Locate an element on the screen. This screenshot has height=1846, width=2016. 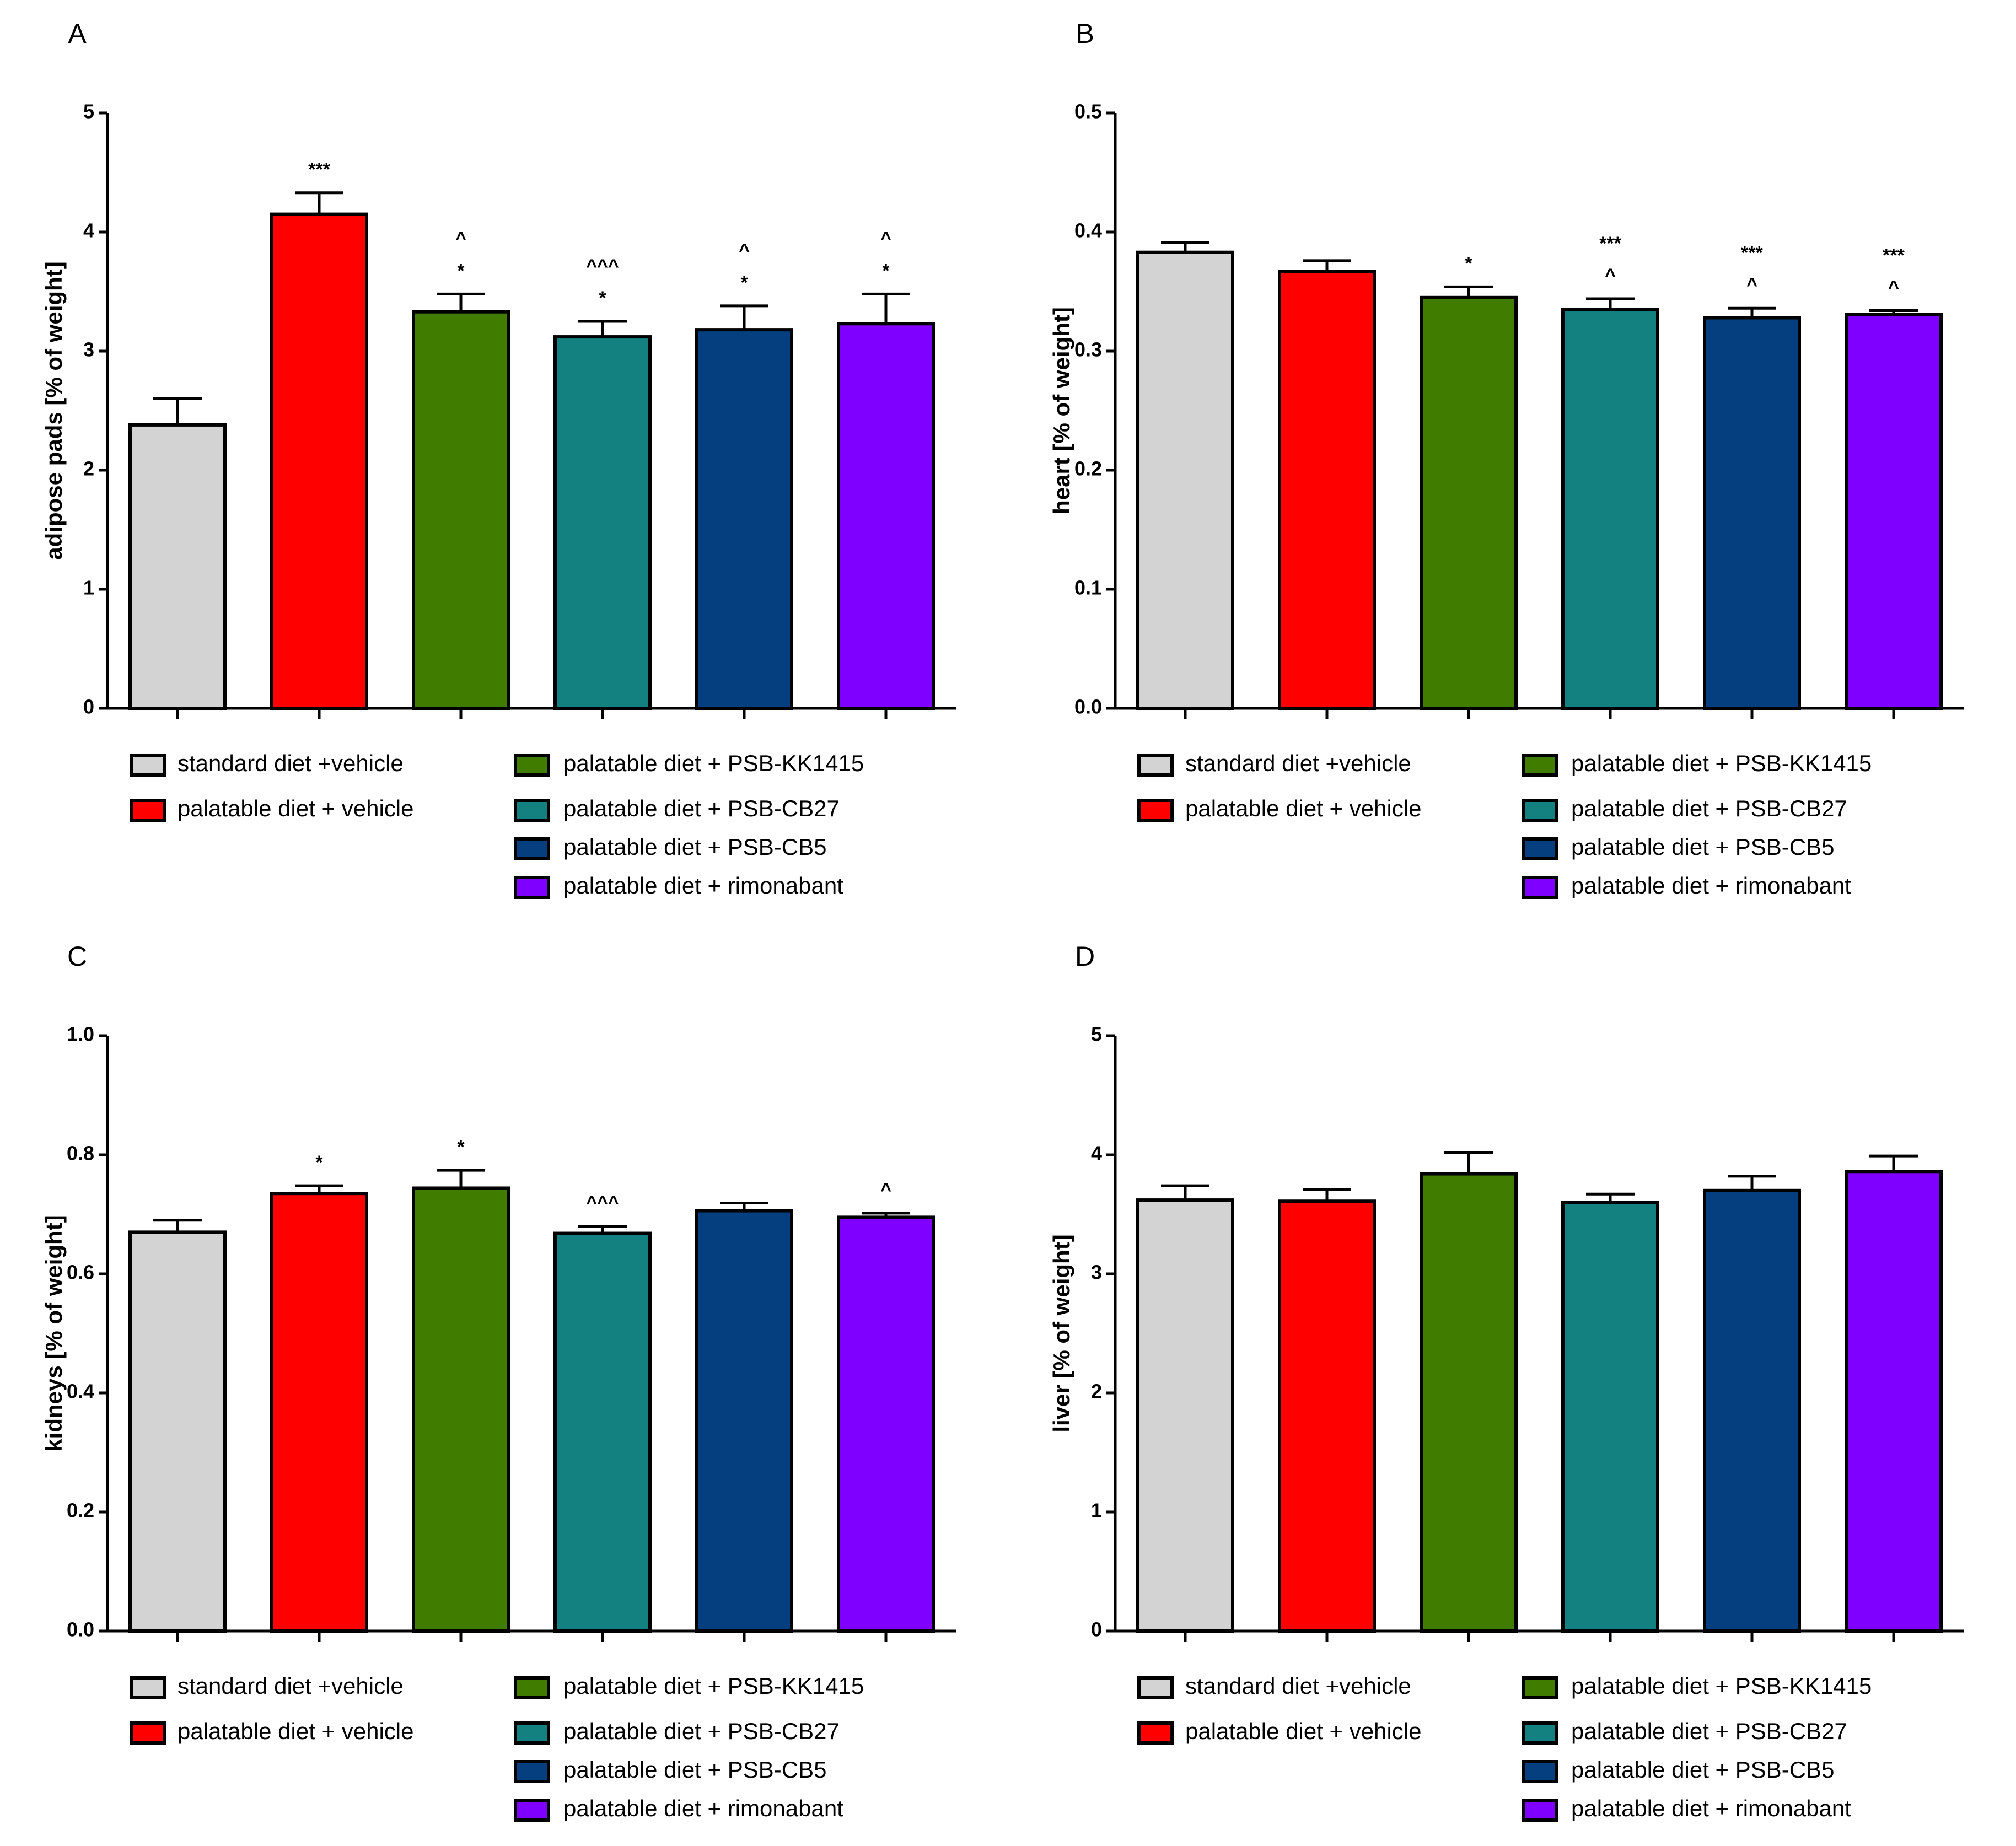
significance-label-a-3-1: ^^^ is located at coordinates (603, 266).